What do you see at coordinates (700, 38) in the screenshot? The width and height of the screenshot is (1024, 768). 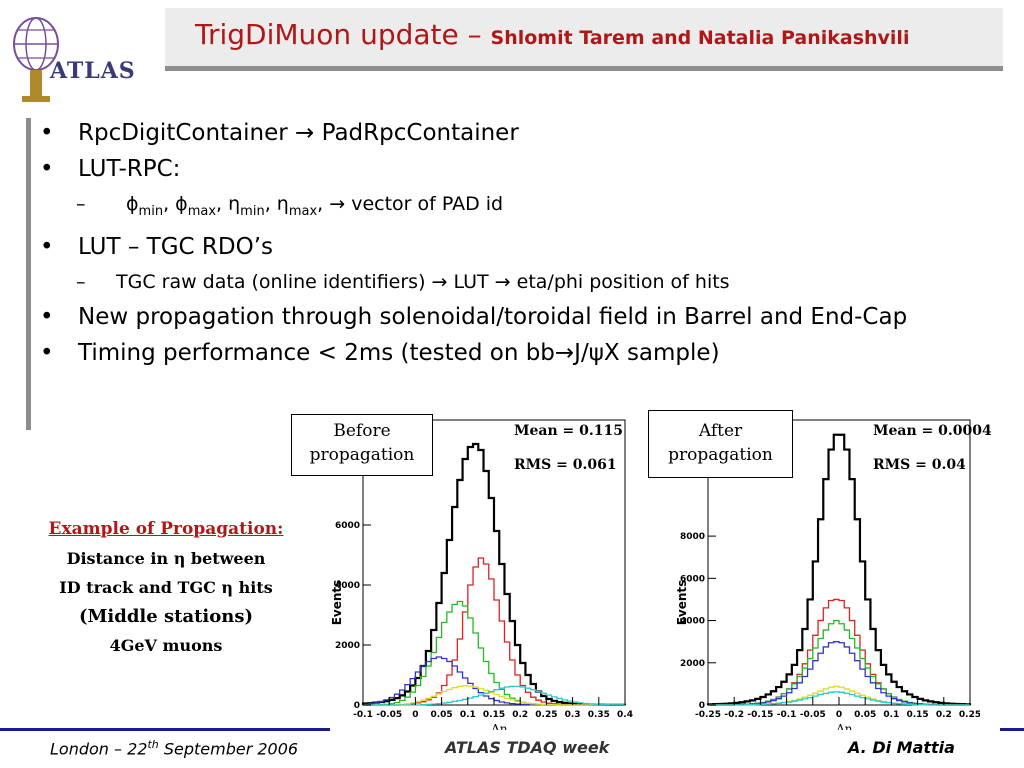 I see `title-authors: Shlomit Tarem and Natalia Panikashvili` at bounding box center [700, 38].